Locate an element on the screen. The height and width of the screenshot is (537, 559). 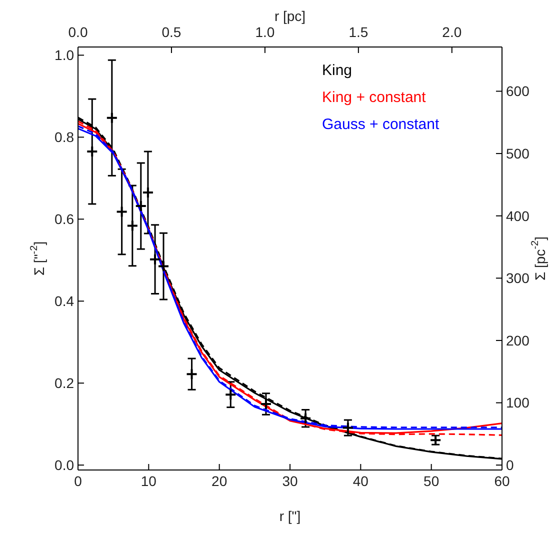
text: King + constant is located at coordinates (374, 98).